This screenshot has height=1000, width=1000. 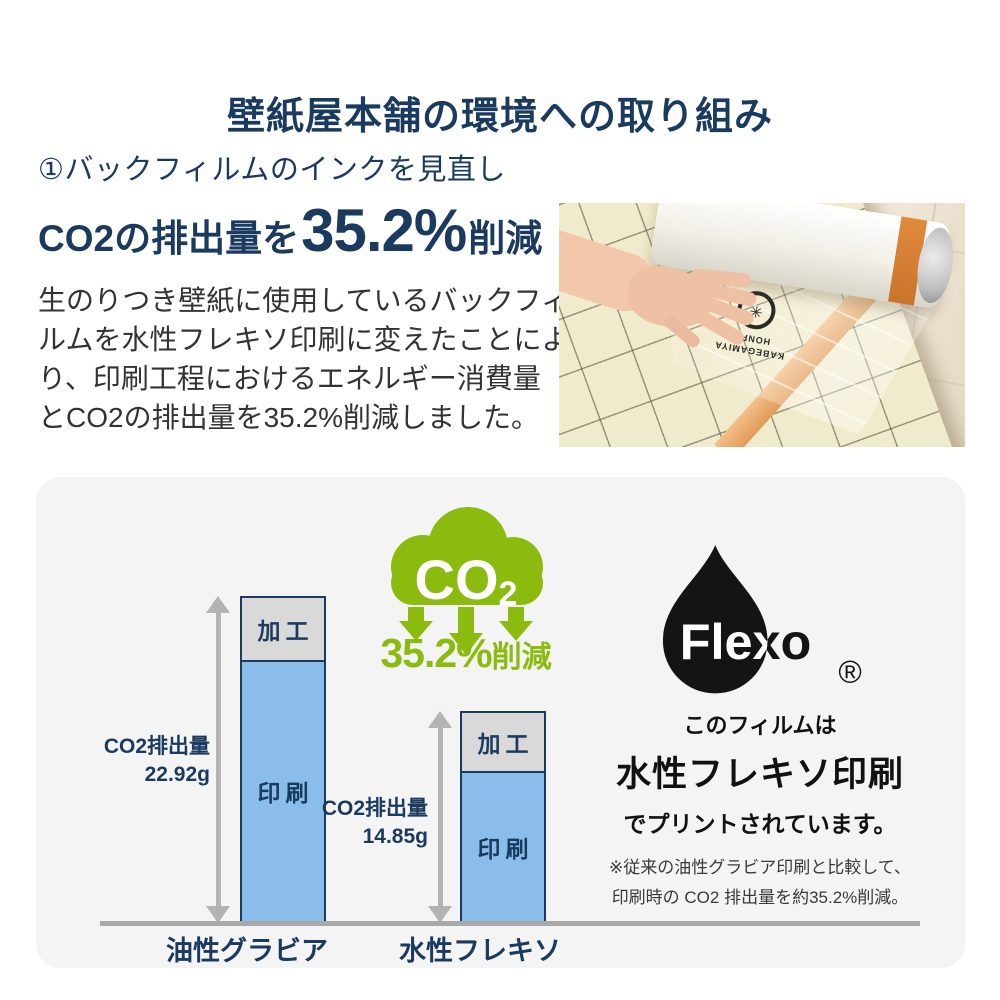 What do you see at coordinates (505, 238) in the screenshot?
I see `headline-suffix: 削減` at bounding box center [505, 238].